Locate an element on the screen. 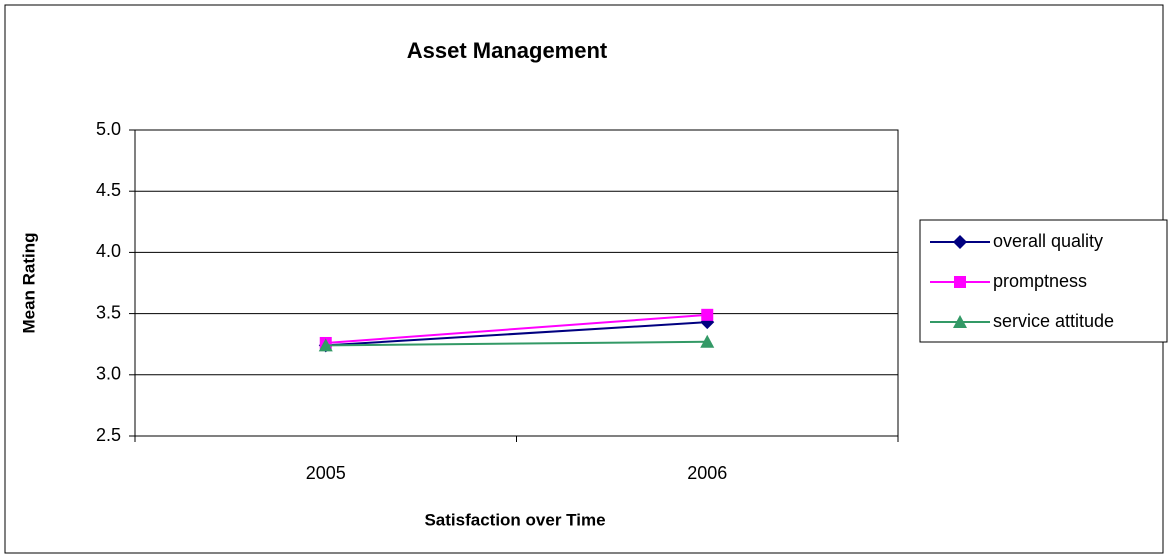 This screenshot has width=1169, height=560. y-tick-label: 4.0 is located at coordinates (108, 251).